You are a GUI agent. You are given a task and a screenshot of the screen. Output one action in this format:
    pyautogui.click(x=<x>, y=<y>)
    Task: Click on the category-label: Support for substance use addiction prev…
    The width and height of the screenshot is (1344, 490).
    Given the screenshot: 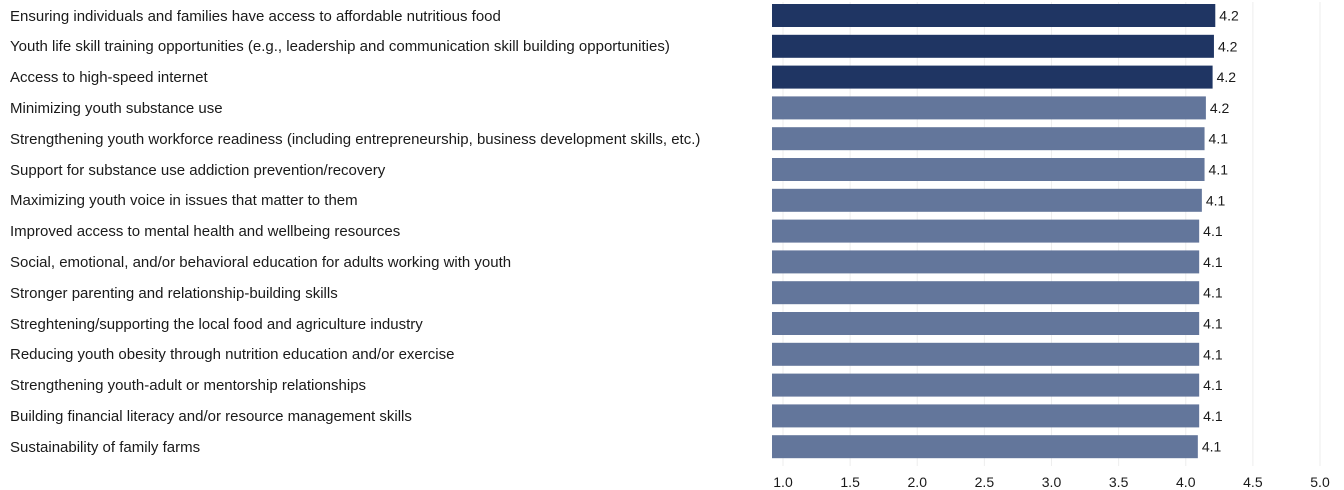 What is the action you would take?
    pyautogui.click(x=198, y=170)
    